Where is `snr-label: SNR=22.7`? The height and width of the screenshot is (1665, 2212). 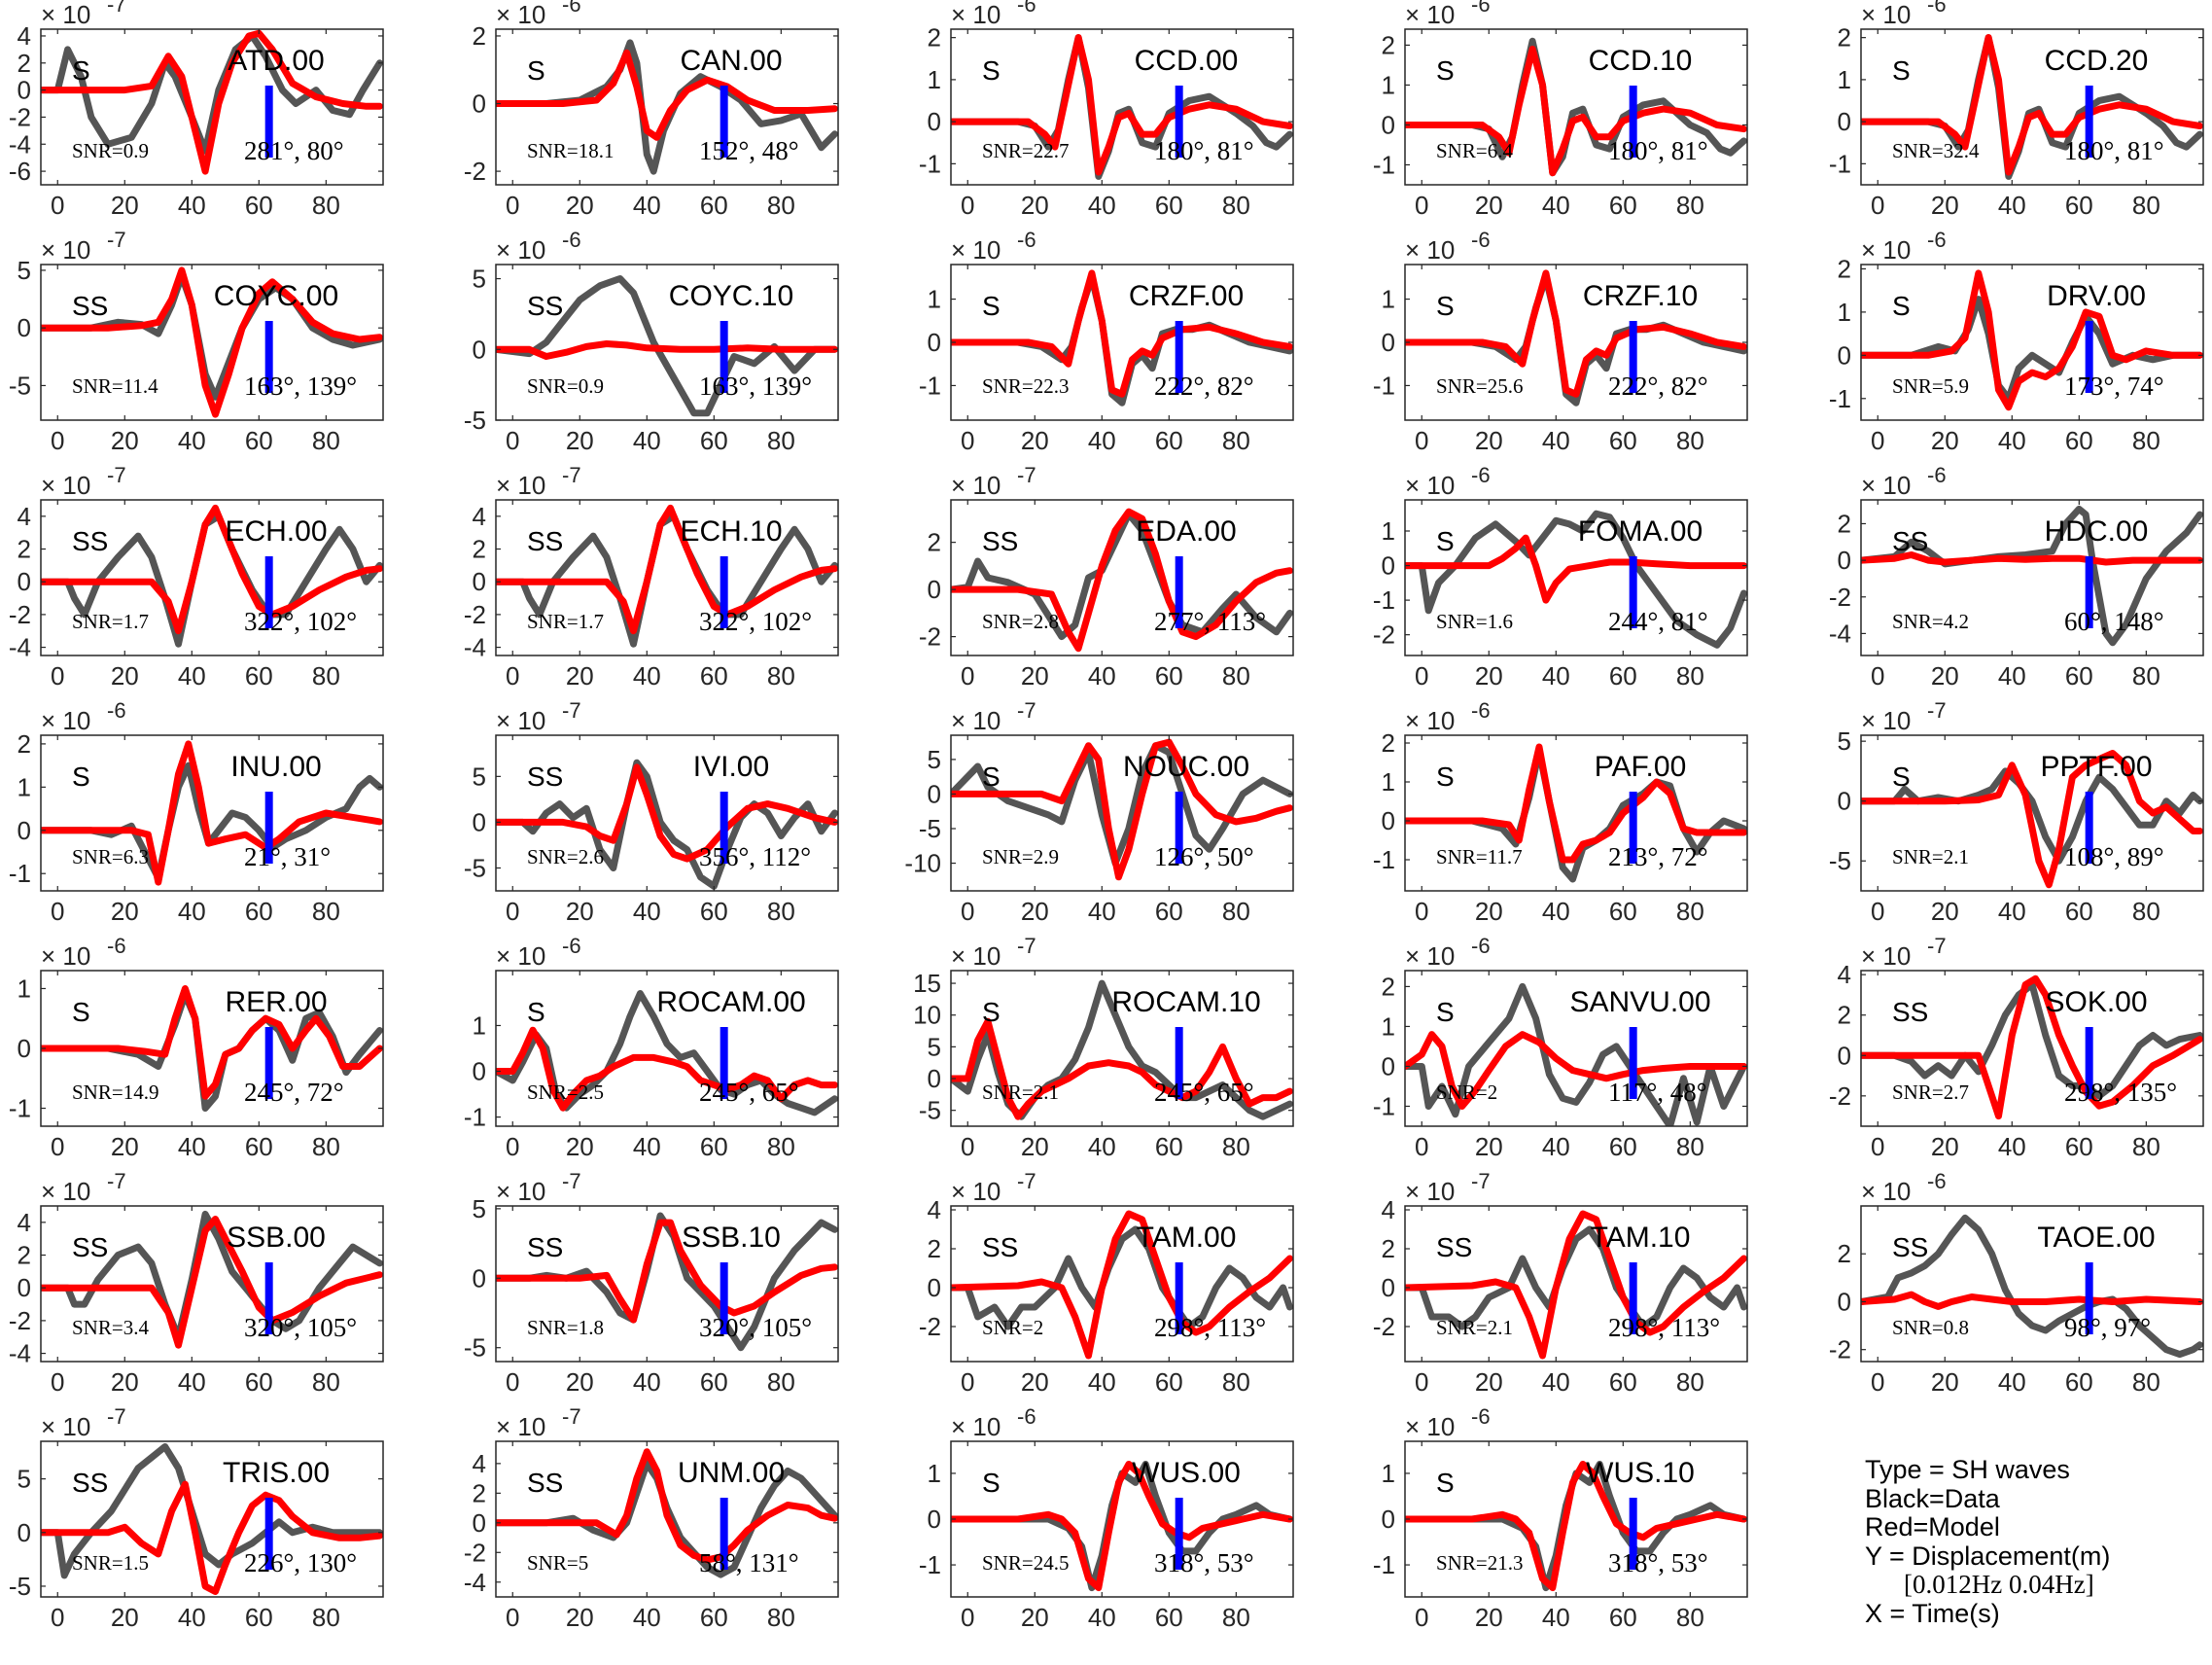
snr-label: SNR=22.7 is located at coordinates (1025, 150).